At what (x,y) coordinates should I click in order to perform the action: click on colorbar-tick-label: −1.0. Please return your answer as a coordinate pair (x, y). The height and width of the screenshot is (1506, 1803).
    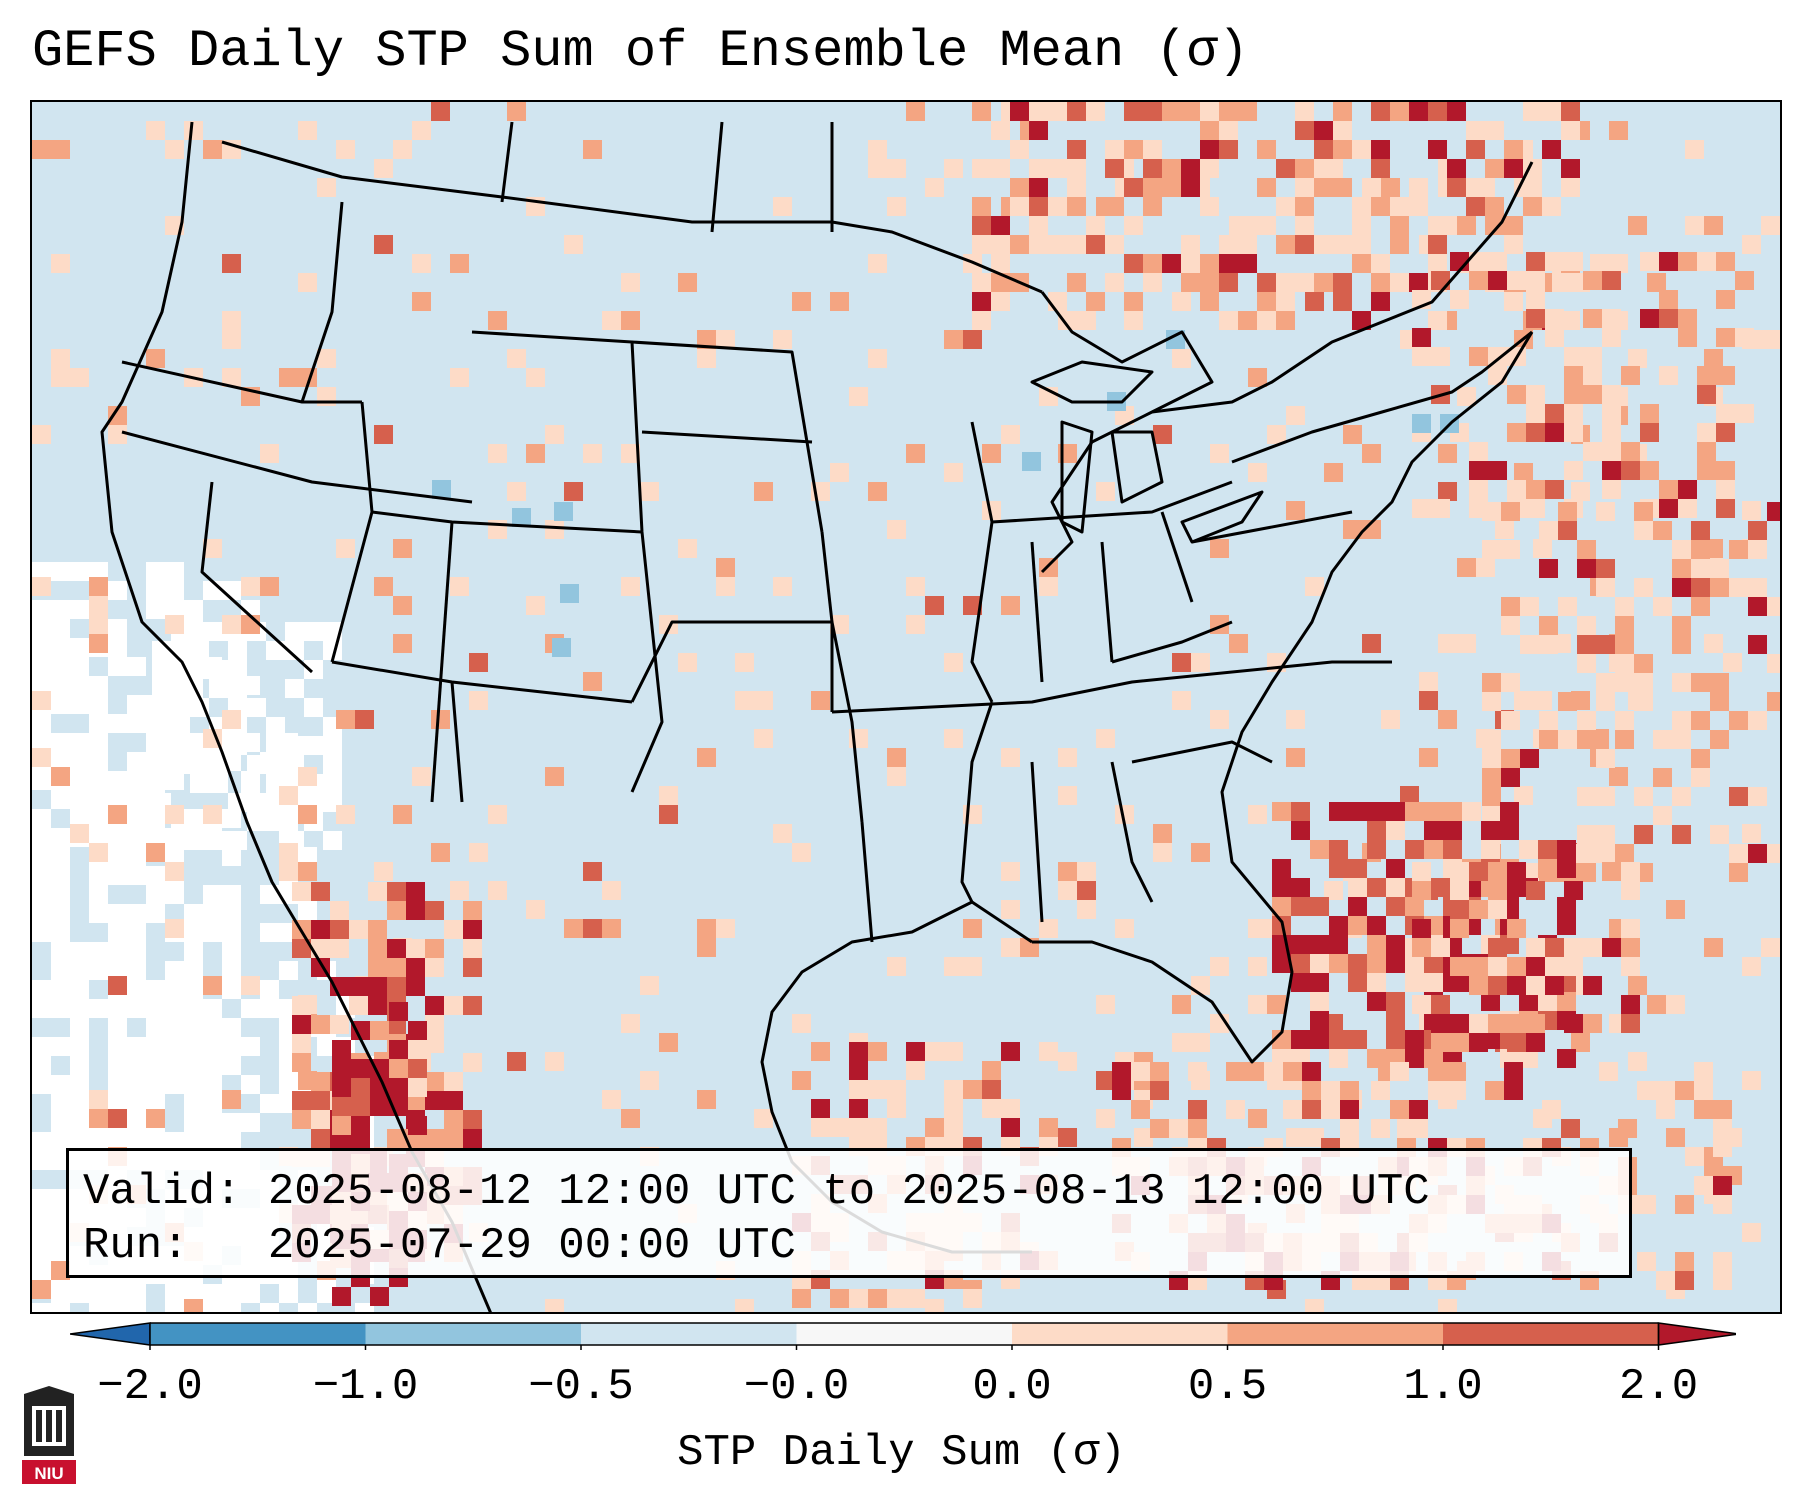
    Looking at the image, I should click on (365, 1387).